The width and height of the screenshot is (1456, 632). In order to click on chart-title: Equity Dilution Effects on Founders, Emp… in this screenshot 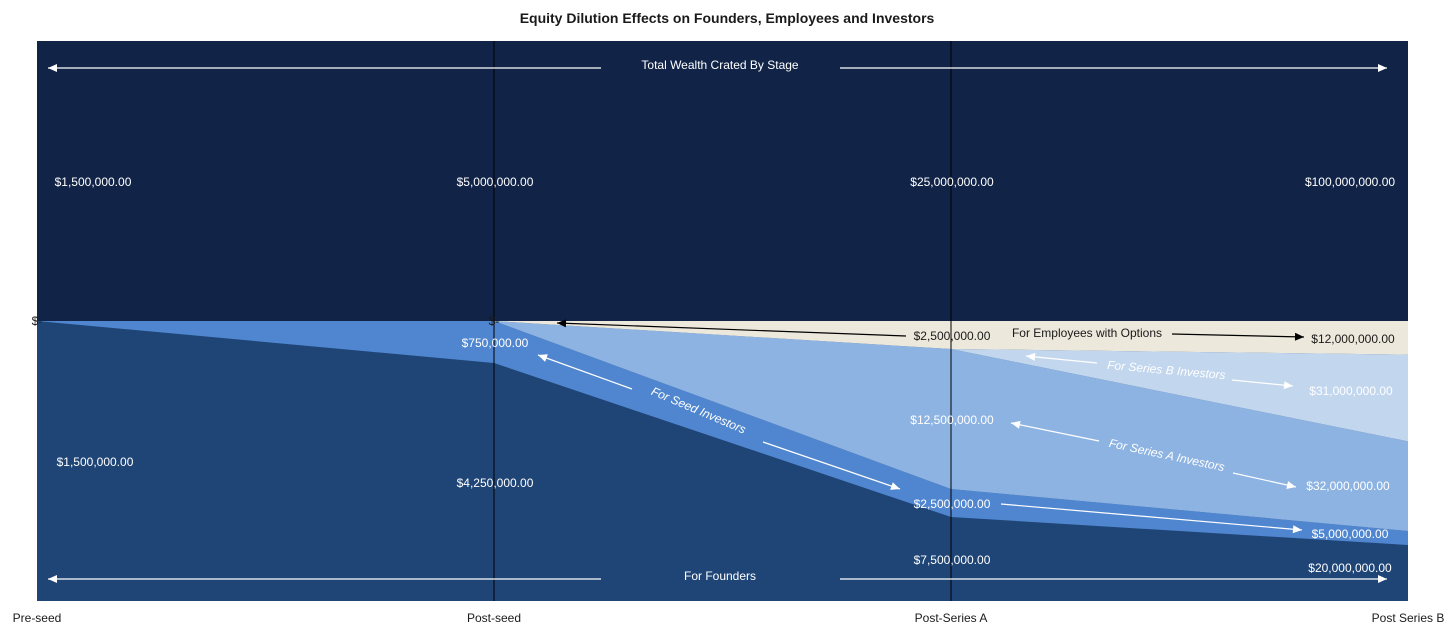, I will do `click(727, 18)`.